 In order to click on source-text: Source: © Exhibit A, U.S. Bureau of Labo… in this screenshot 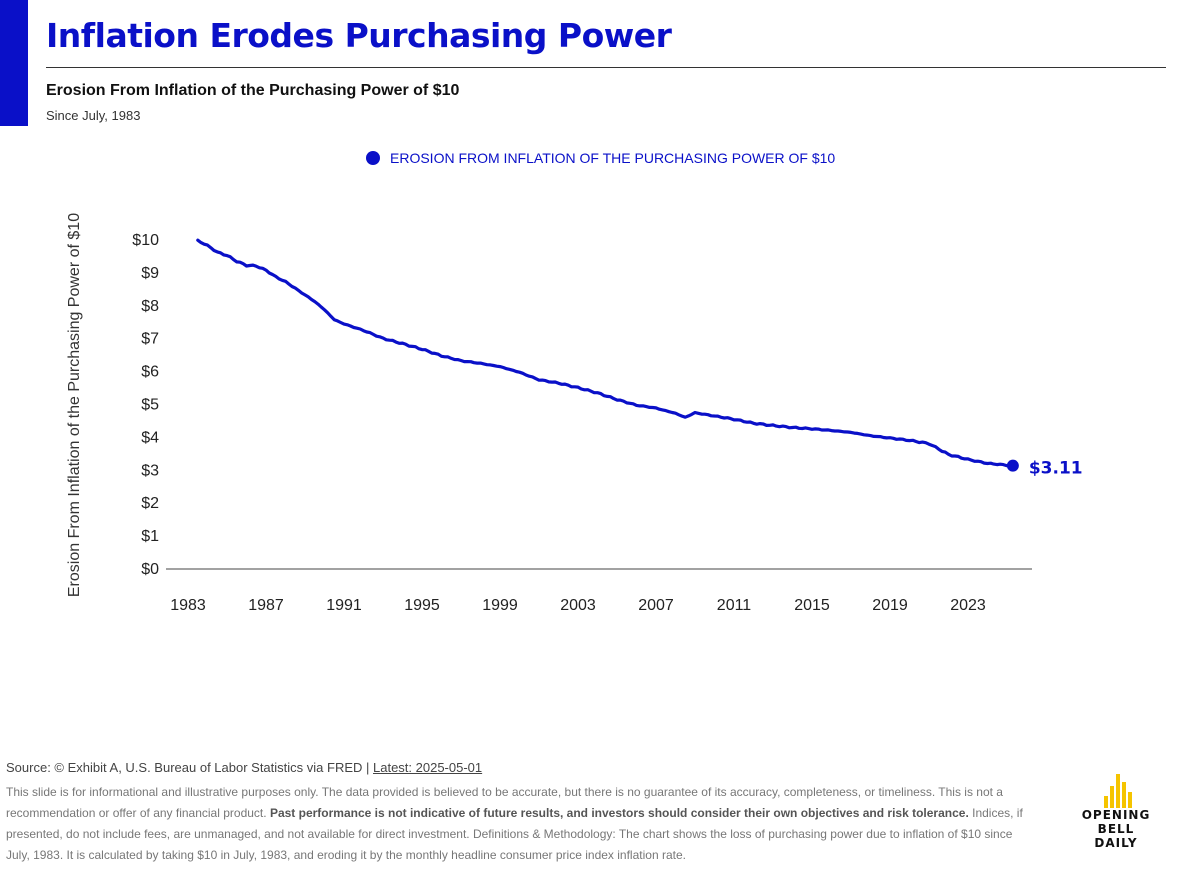, I will do `click(189, 767)`.